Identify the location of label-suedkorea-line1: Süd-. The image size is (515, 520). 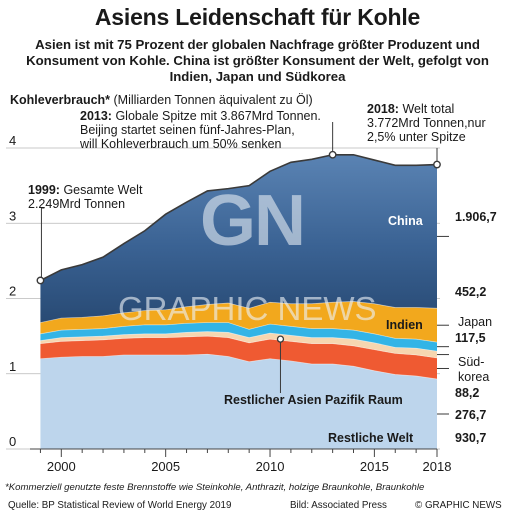
(471, 362).